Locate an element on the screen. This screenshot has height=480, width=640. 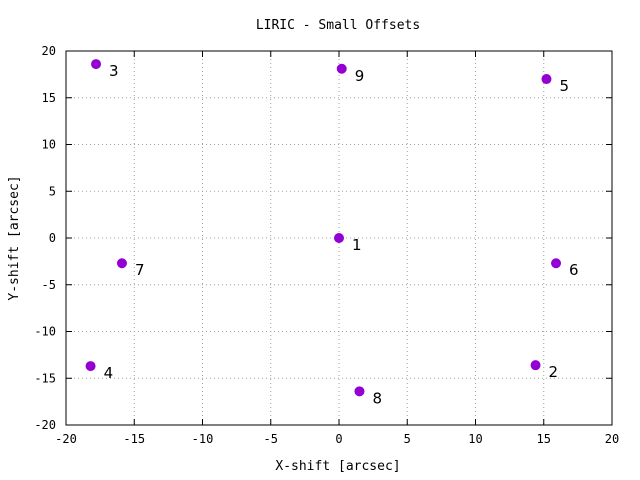
x-tick-label: -20 is located at coordinates (66, 439).